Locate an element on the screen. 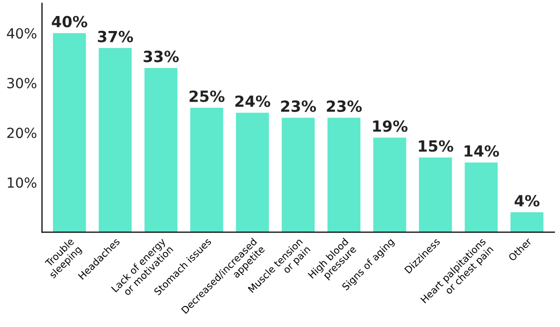 The height and width of the screenshot is (327, 560). data-label: 37% is located at coordinates (115, 36).